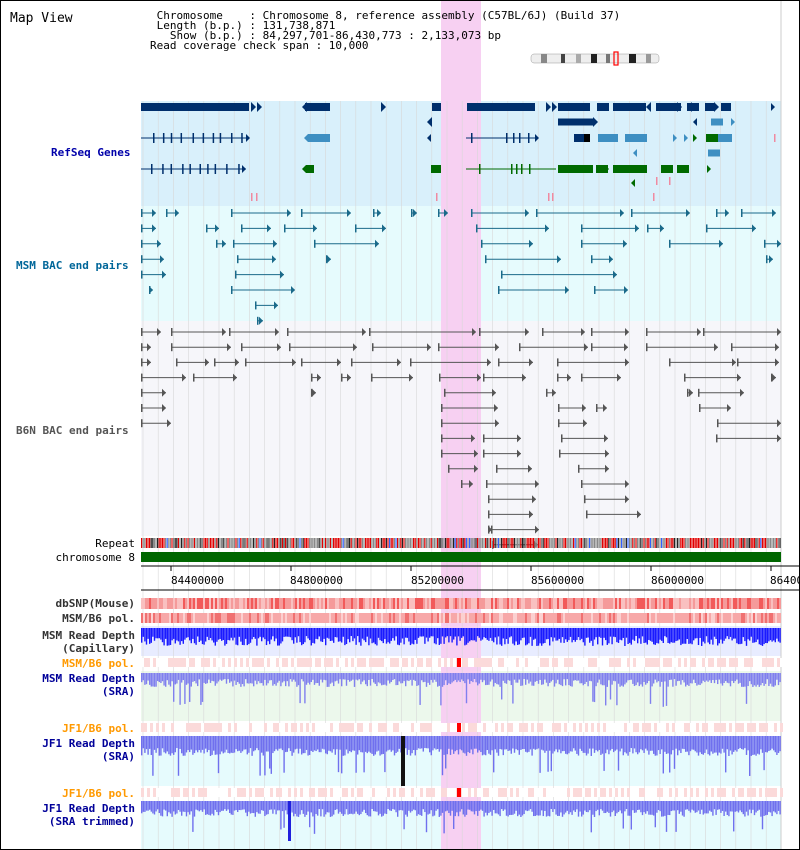  I want to click on track-label-msm-b6-pol: MSM/B6 pol., so click(98, 618).